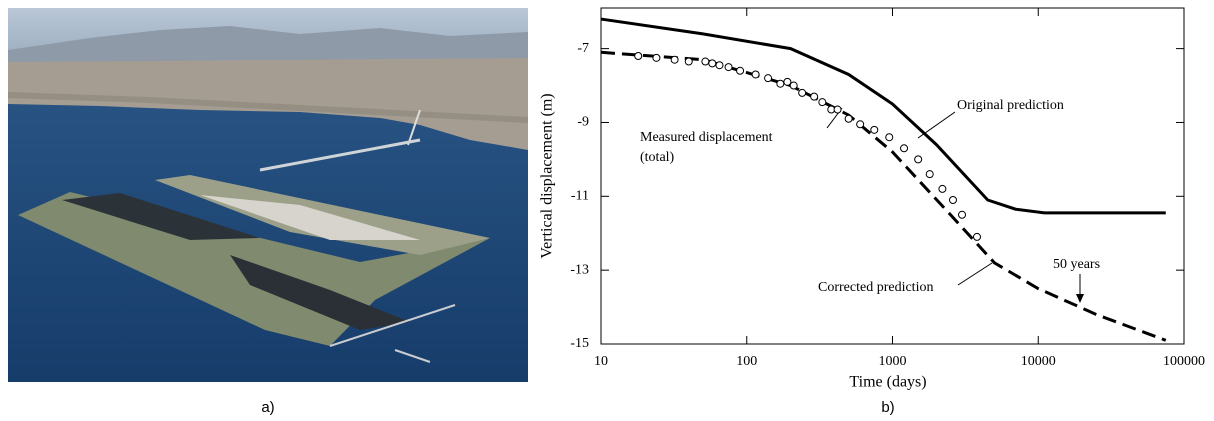 The image size is (1214, 421). Describe the element at coordinates (1184, 361) in the screenshot. I see `x-tick-label: 100000` at that location.